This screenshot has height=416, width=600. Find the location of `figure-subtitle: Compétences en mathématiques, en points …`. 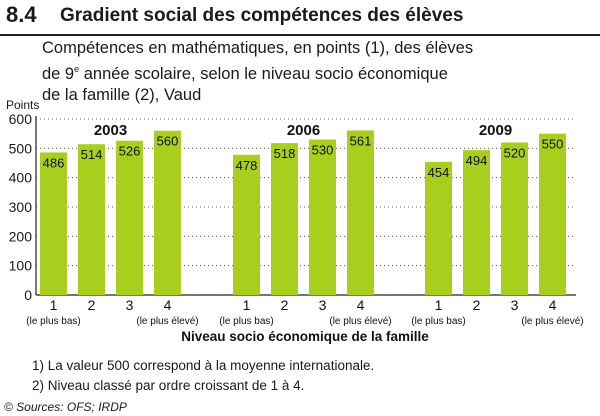

figure-subtitle: Compétences en mathématiques, en points … is located at coordinates (312, 72).